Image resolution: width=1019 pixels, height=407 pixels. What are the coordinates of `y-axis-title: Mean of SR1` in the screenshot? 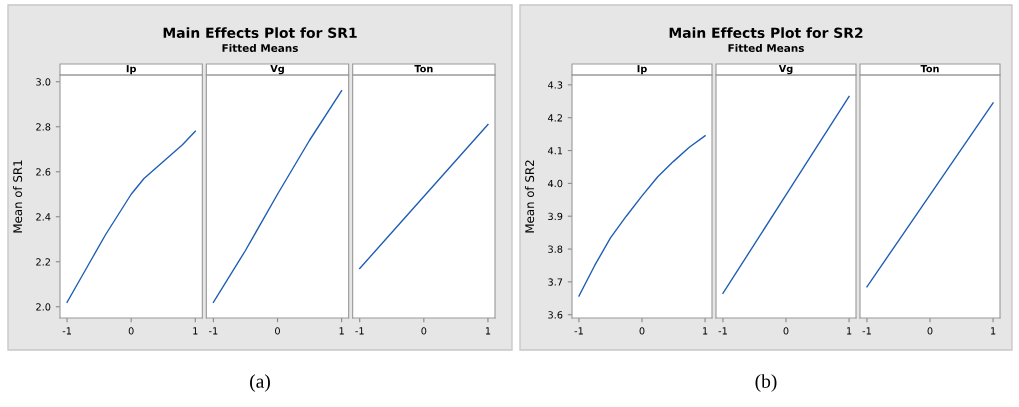 It's located at (17, 196).